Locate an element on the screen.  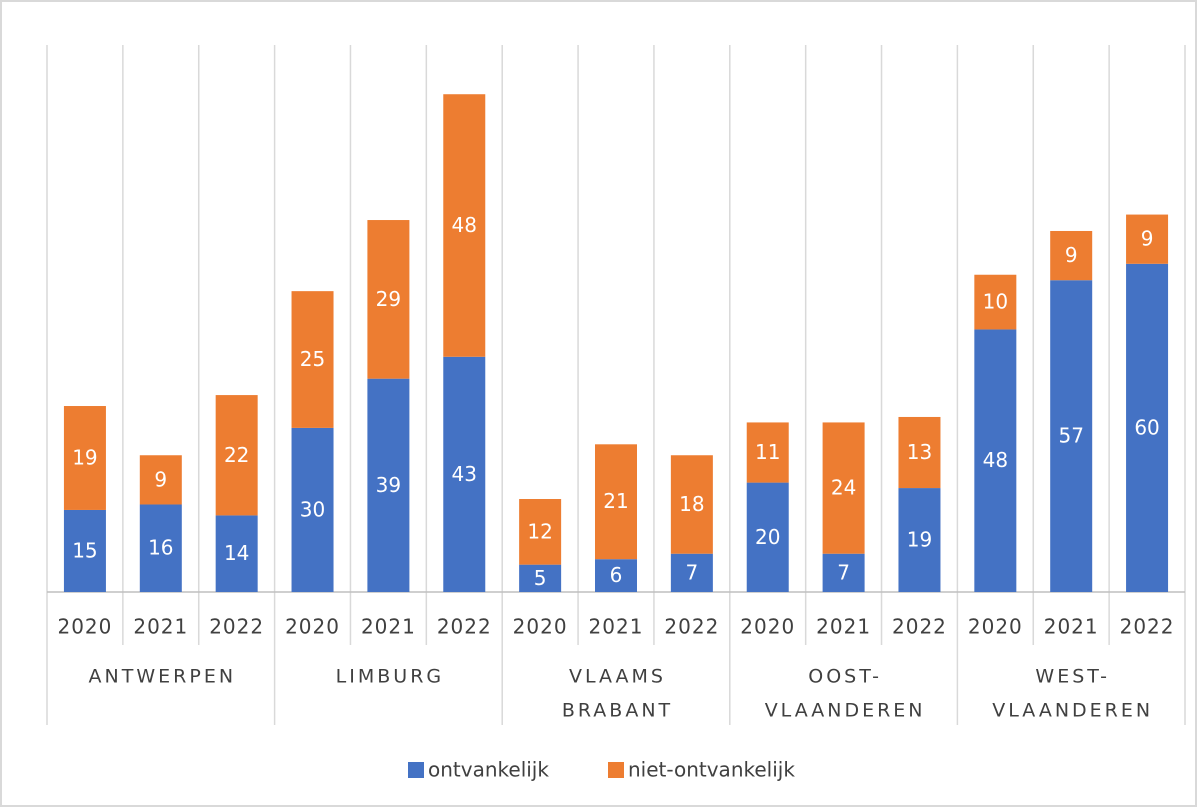
data-label: 29 is located at coordinates (388, 299).